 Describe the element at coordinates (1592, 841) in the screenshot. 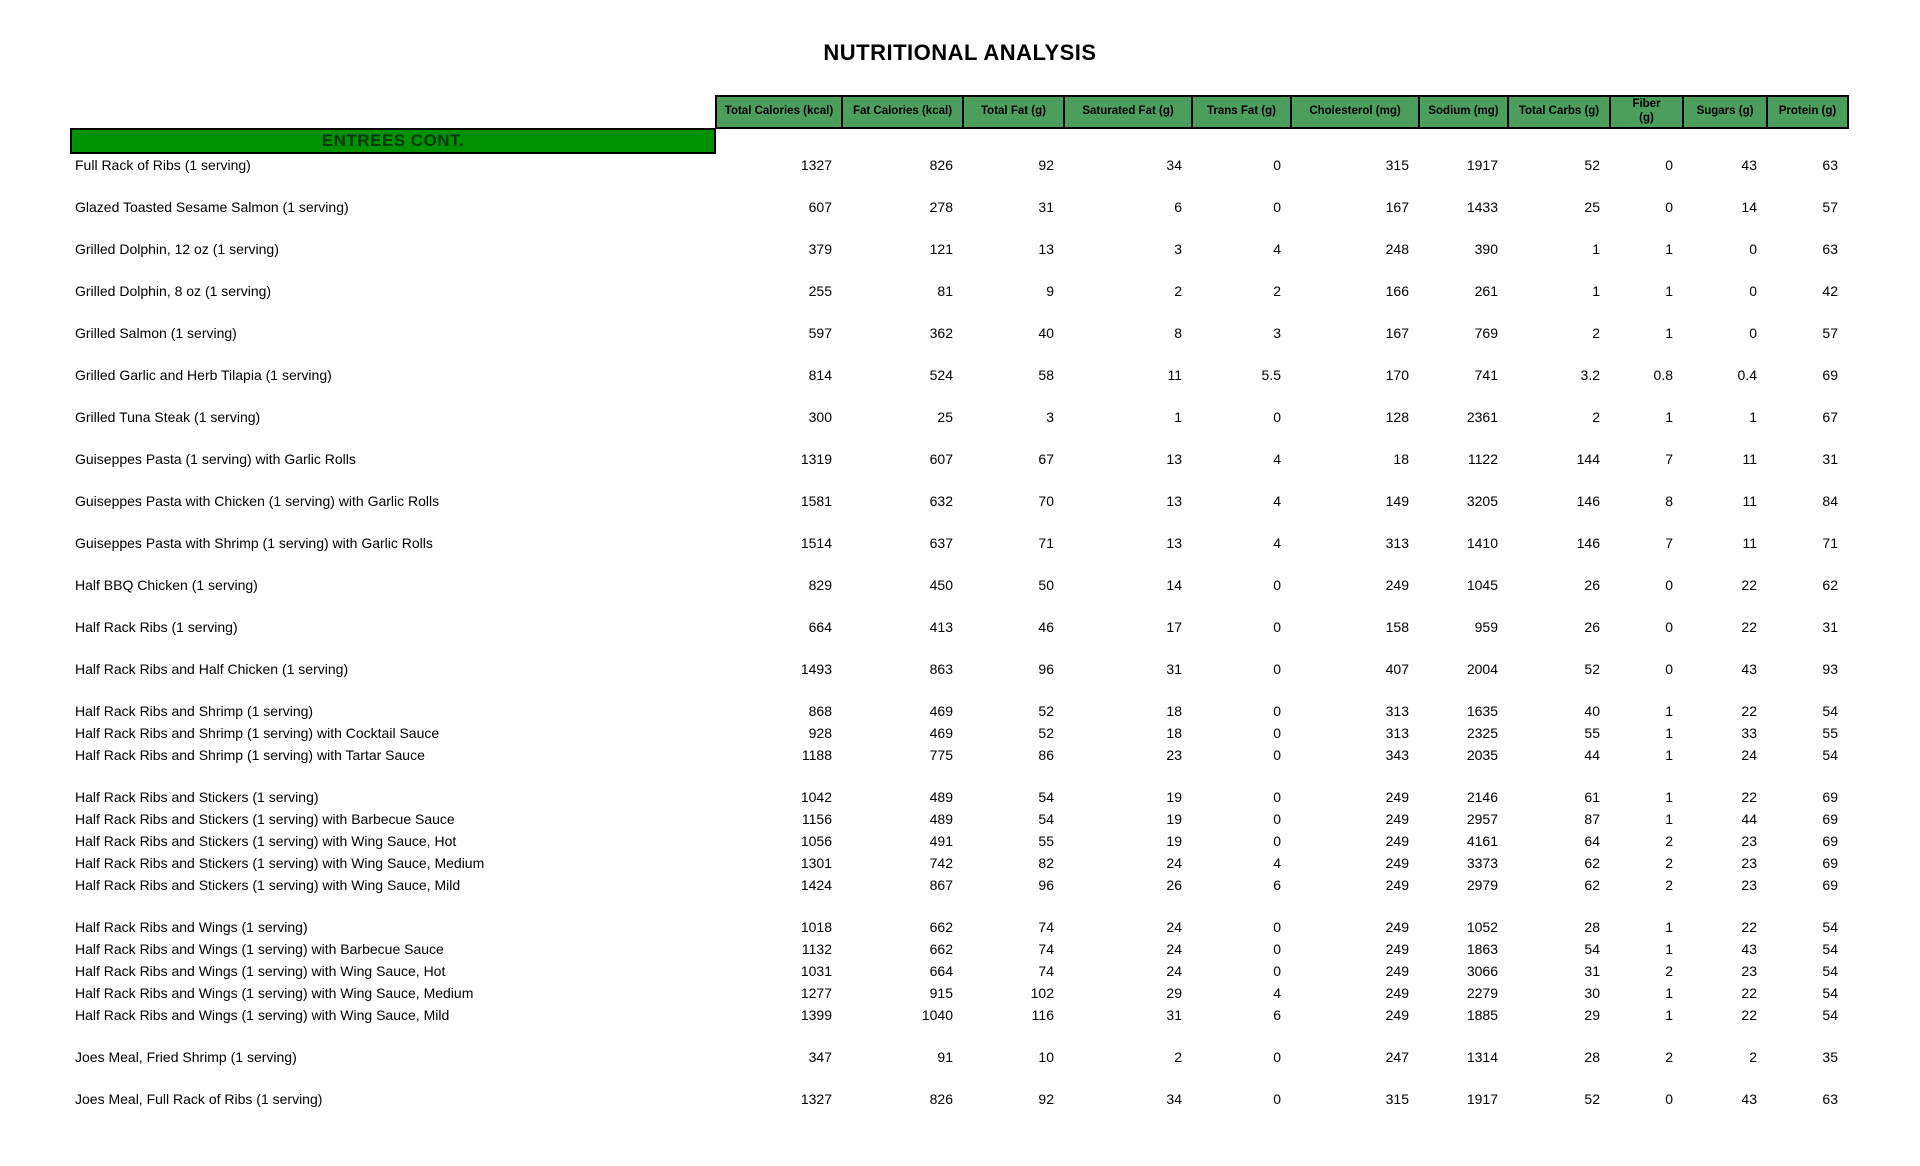

I see `nutrient-value: 64` at that location.